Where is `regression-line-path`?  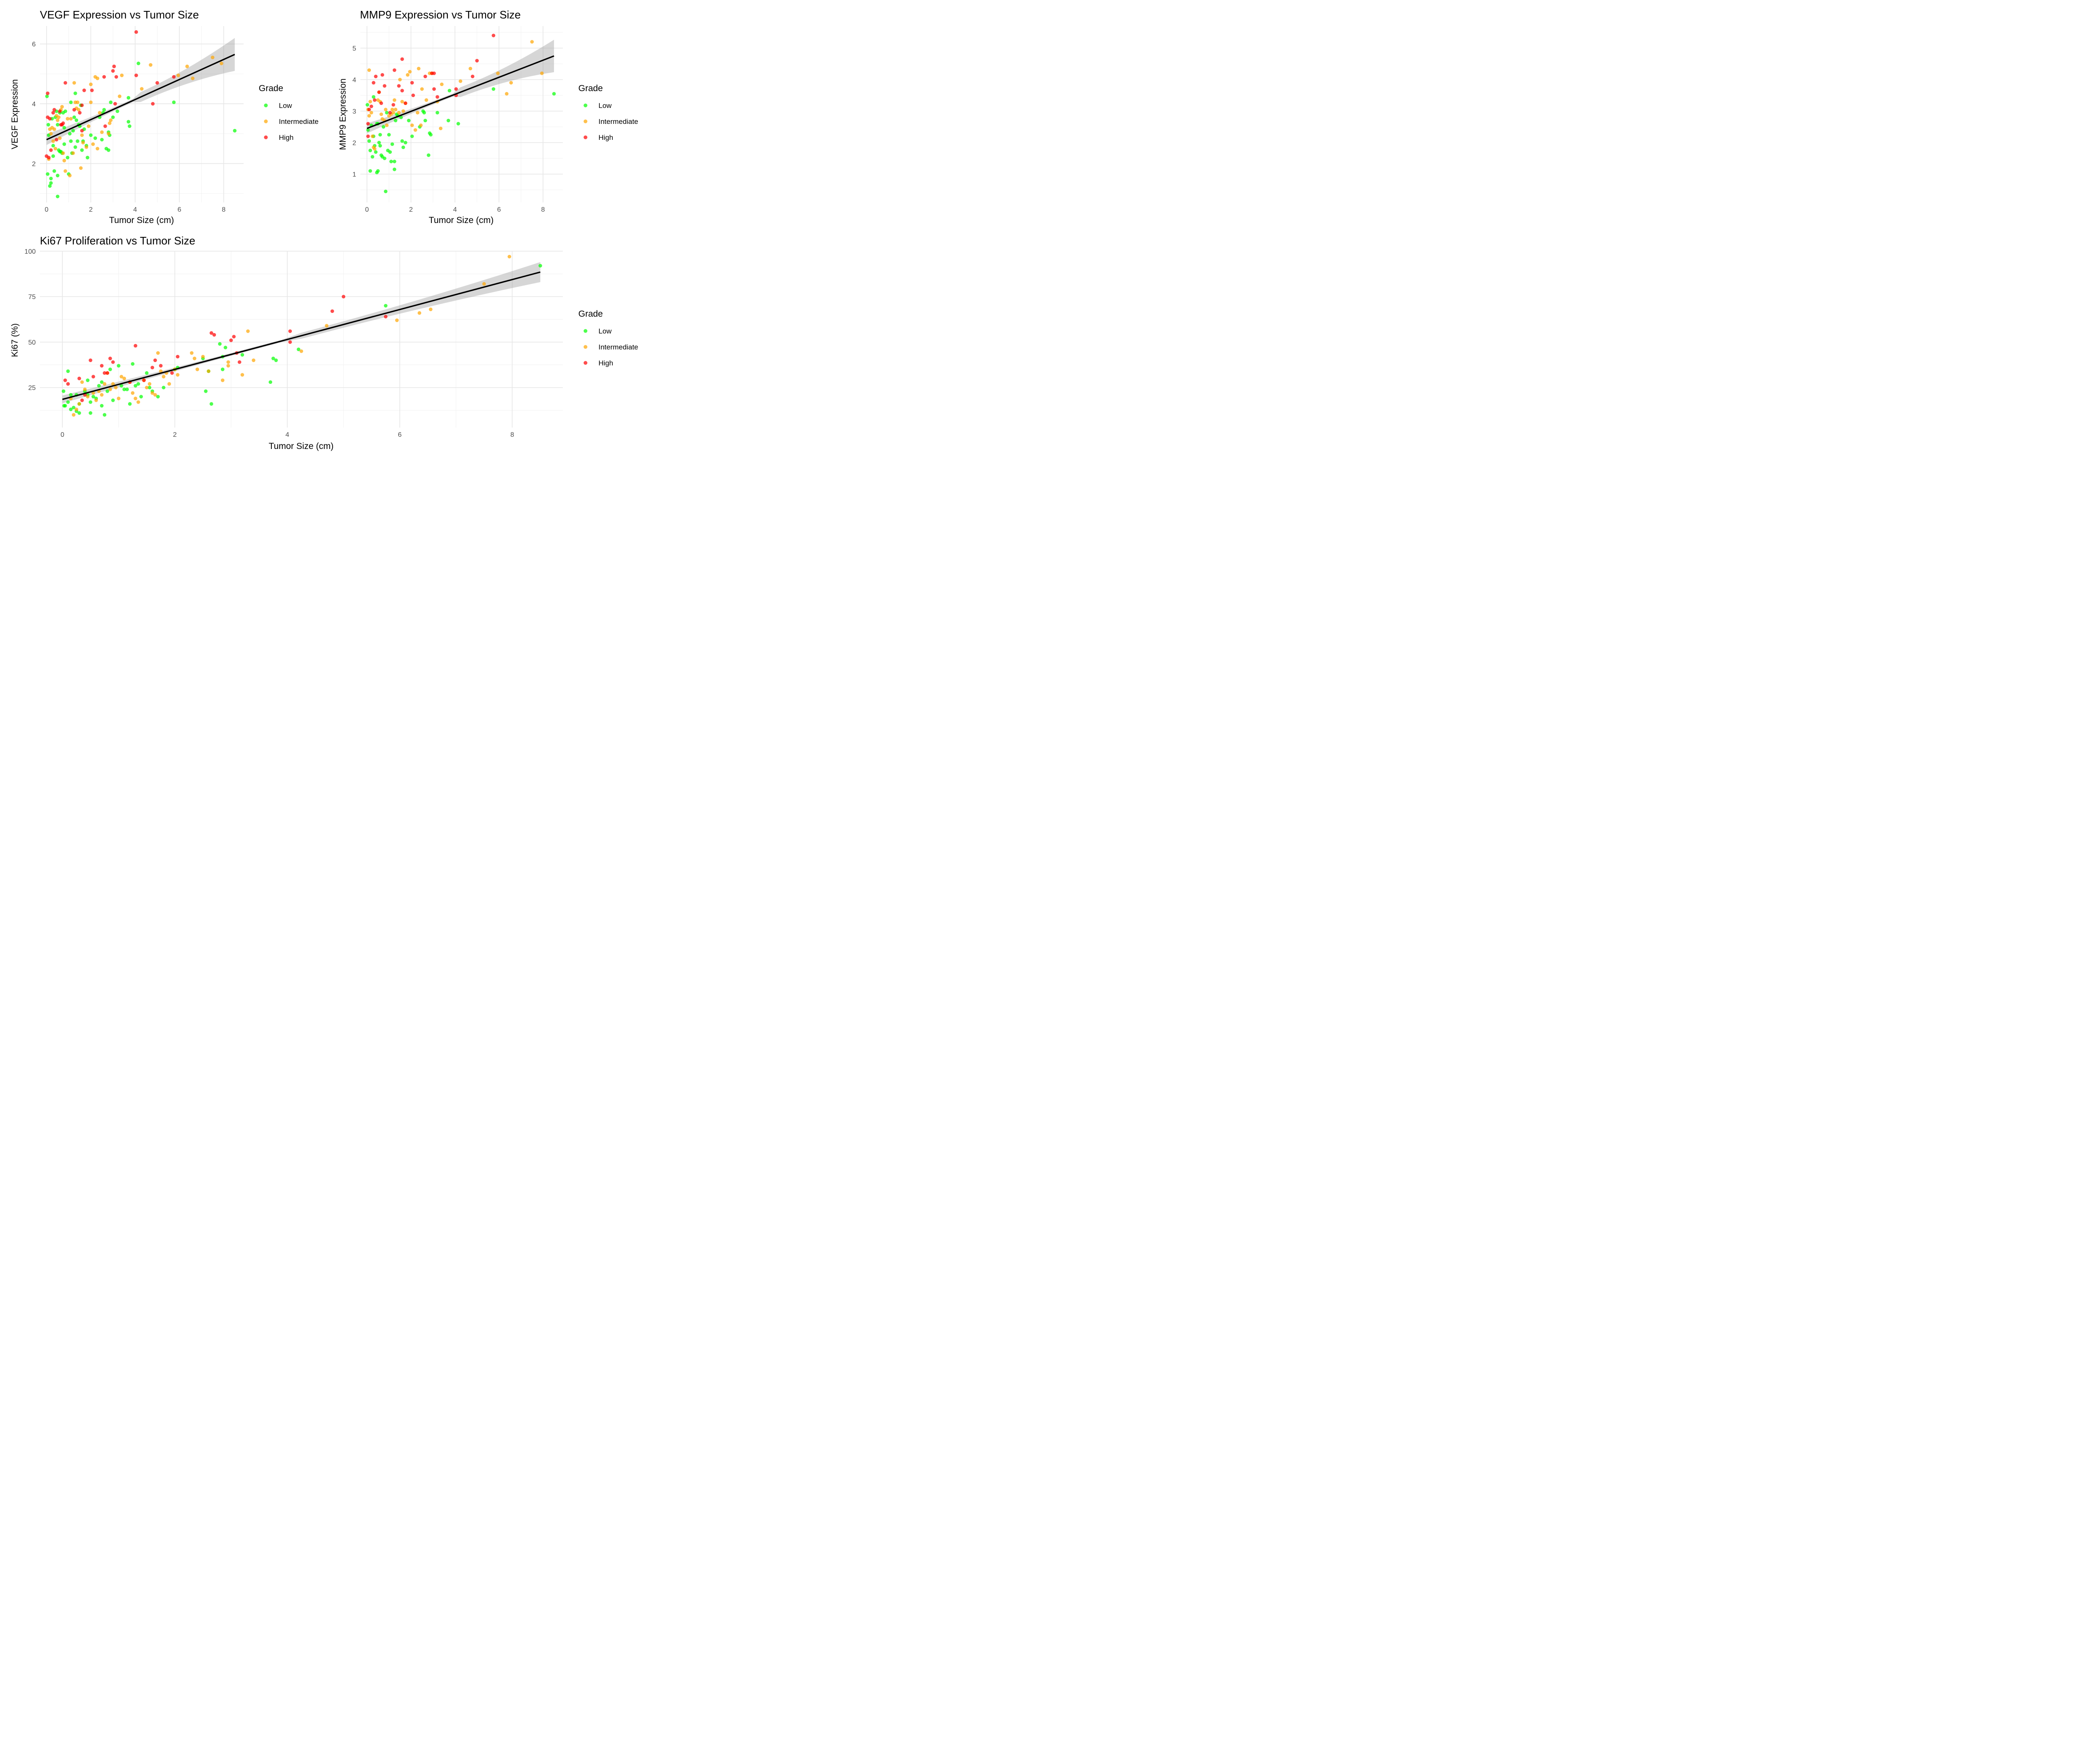 regression-line-path is located at coordinates (140, 97).